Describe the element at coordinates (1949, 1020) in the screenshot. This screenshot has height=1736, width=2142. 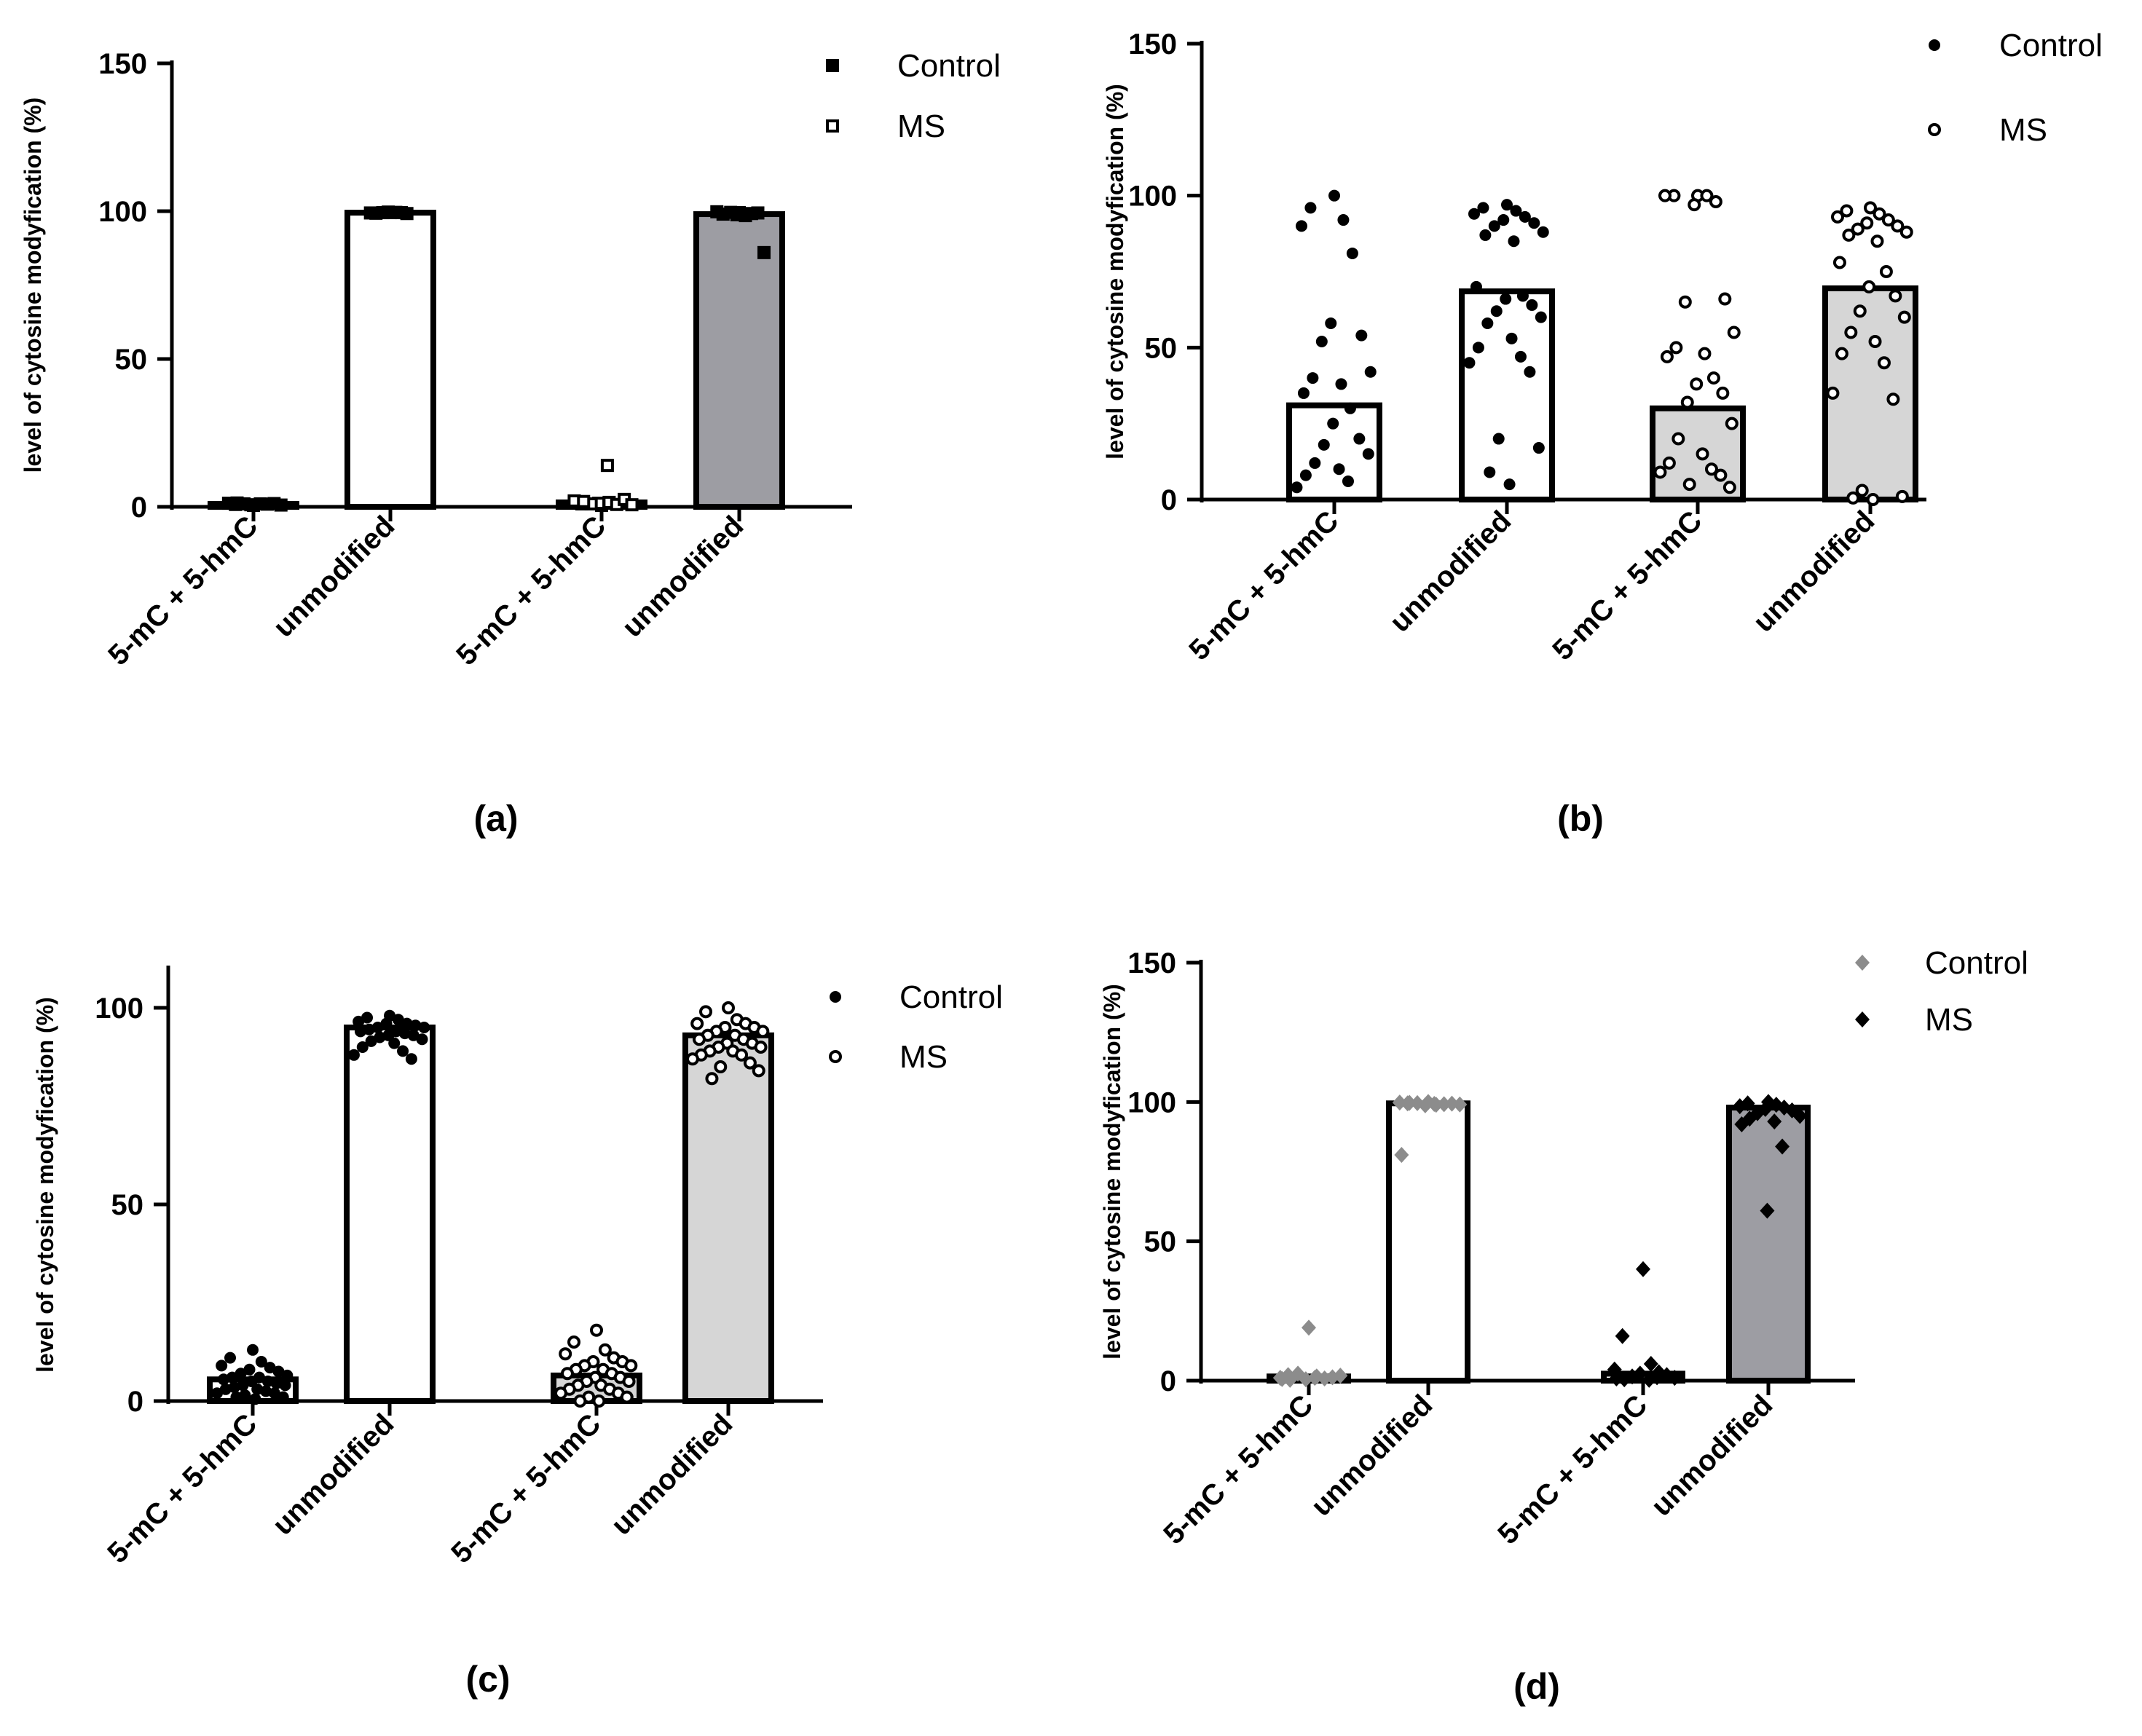
I see `legend-label-d-1: MS` at that location.